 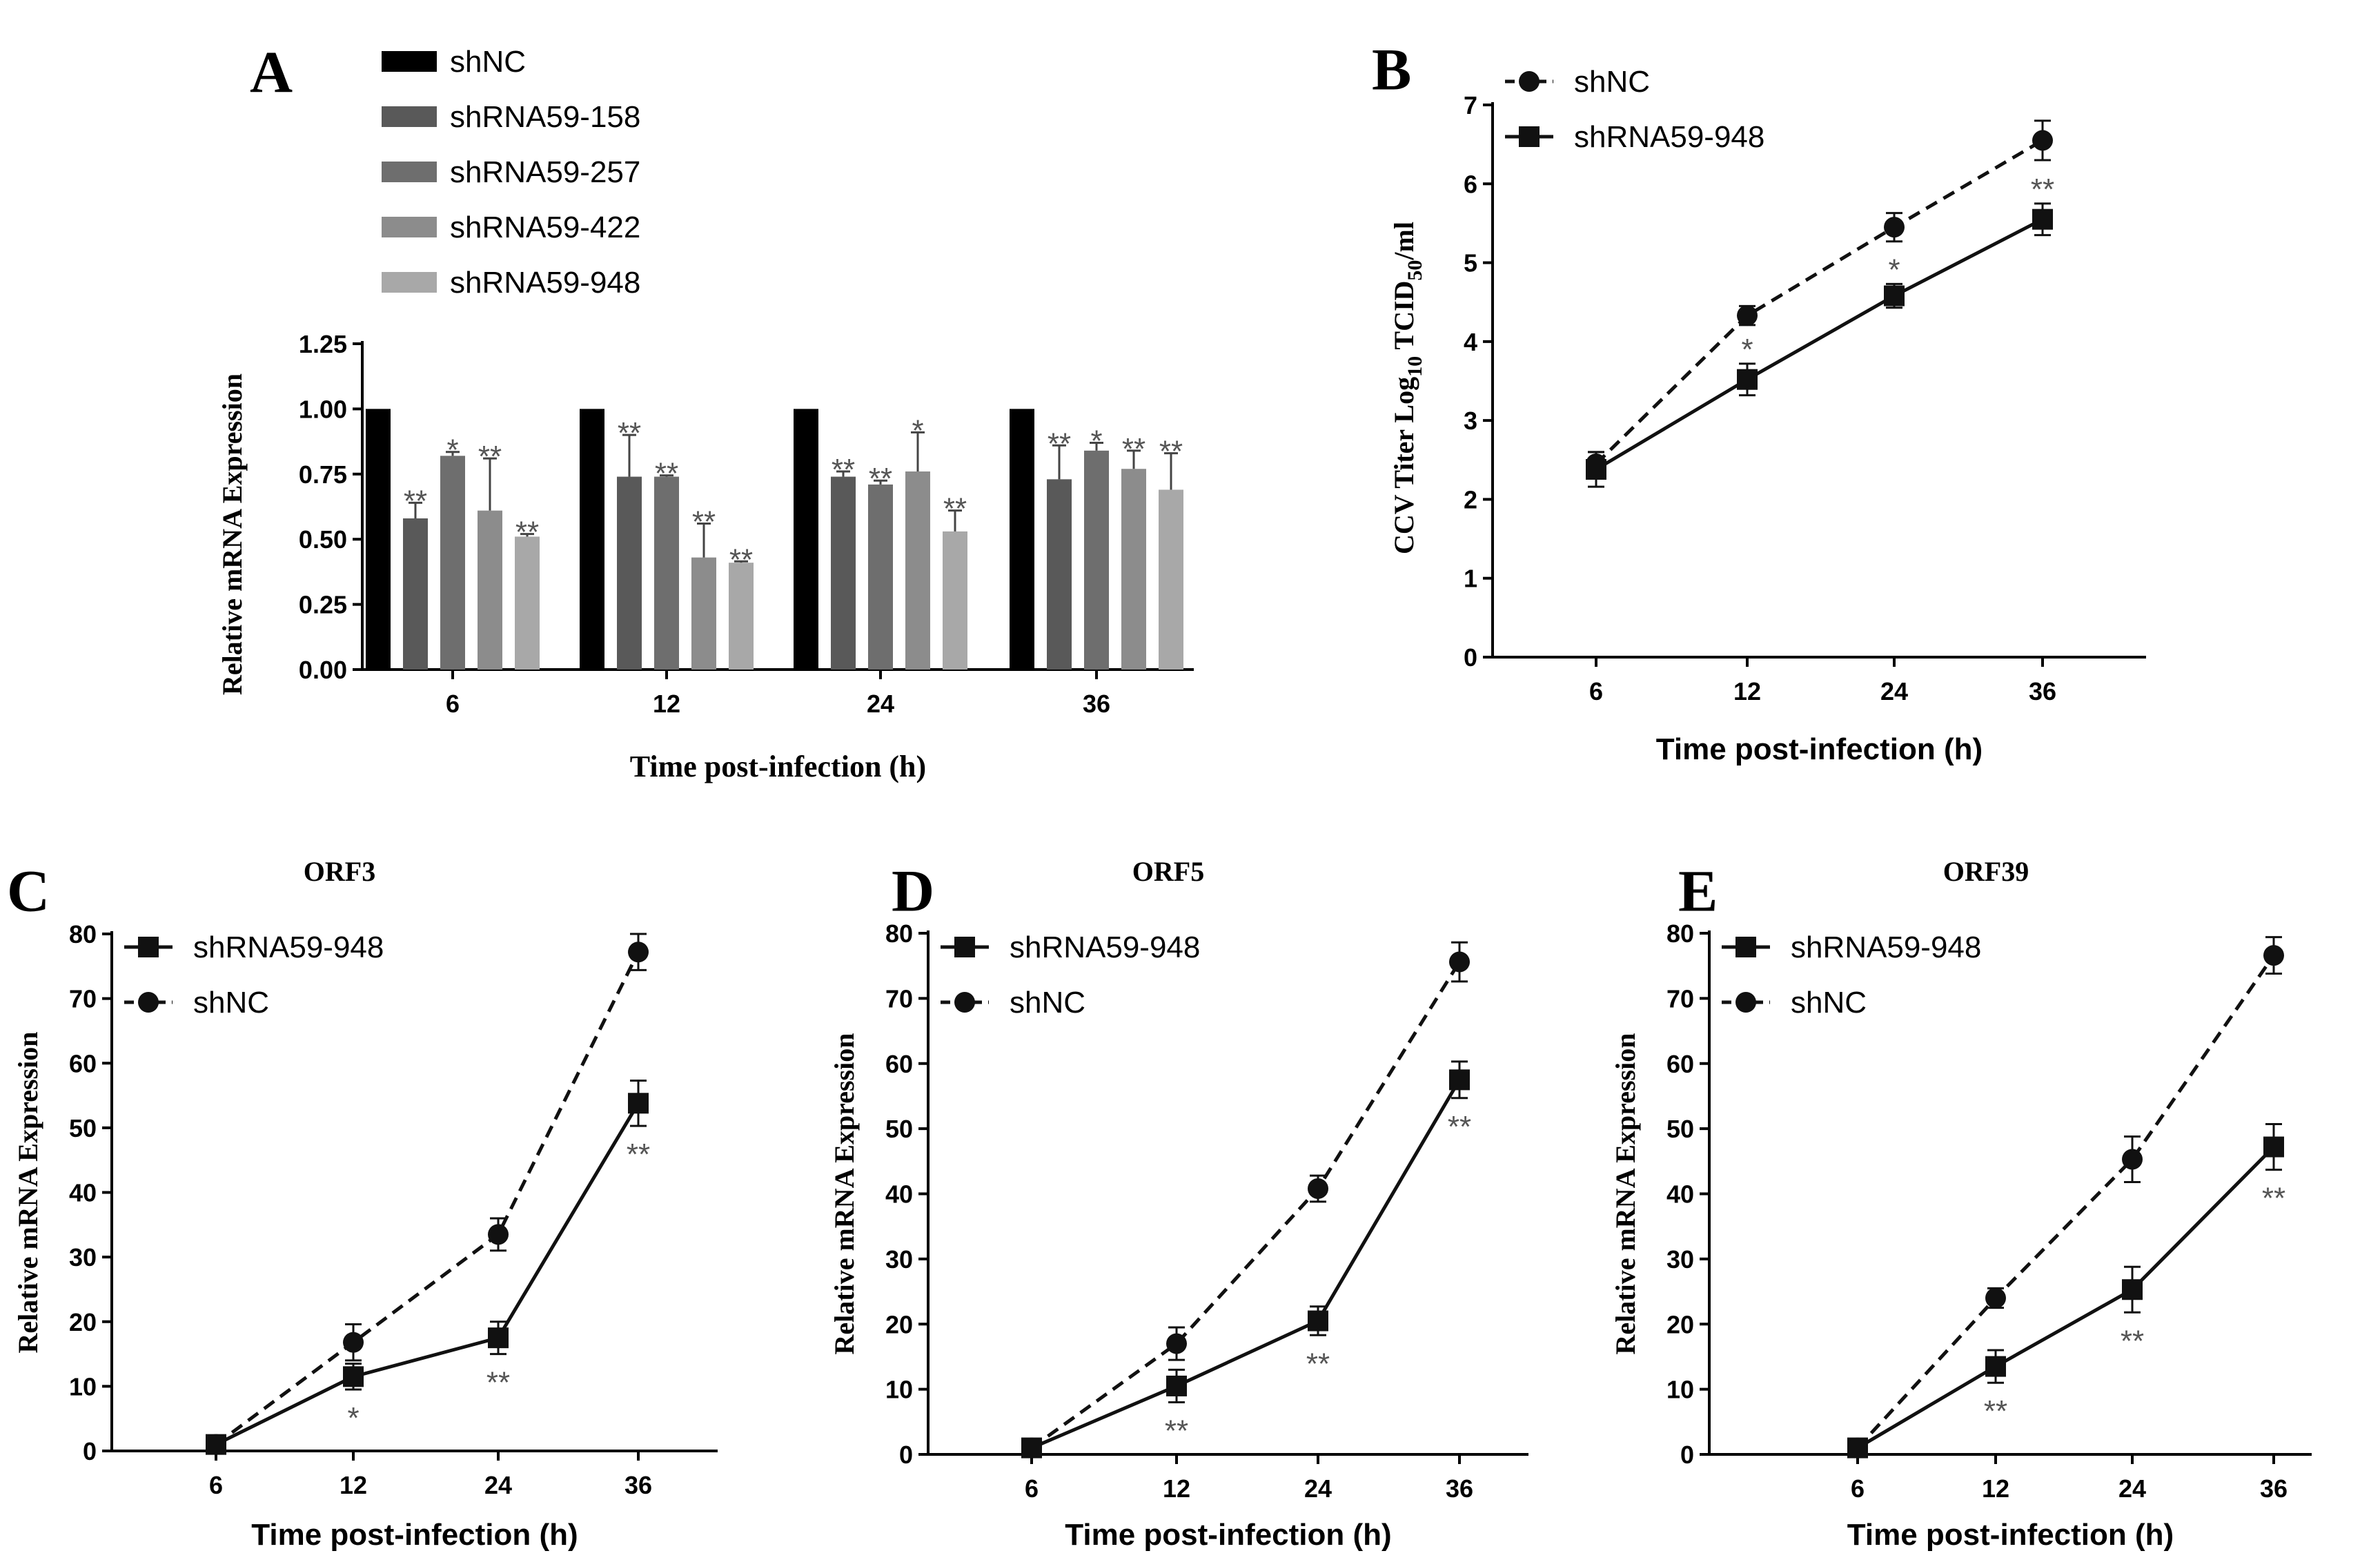 What do you see at coordinates (1415, 366) in the screenshot?
I see `y-axis-label-part: 10` at bounding box center [1415, 366].